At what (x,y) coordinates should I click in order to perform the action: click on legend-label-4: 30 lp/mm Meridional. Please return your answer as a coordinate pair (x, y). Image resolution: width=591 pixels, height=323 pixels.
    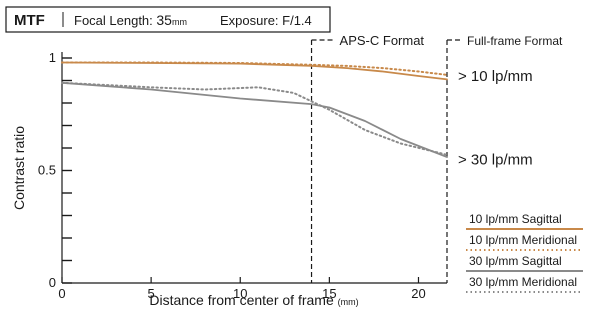
    Looking at the image, I should click on (523, 282).